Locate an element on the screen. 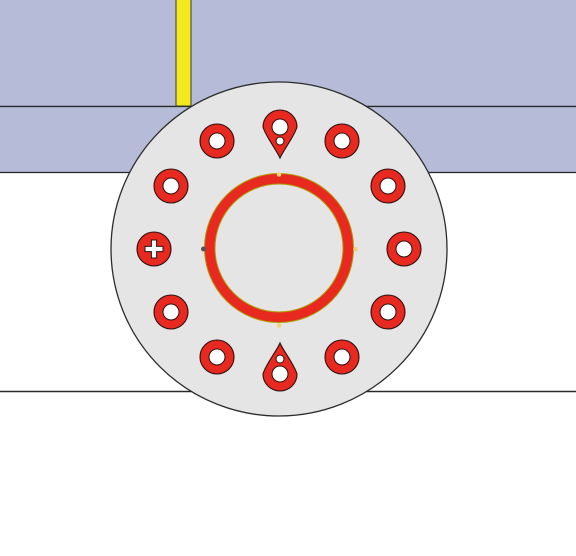 Image resolution: width=576 pixels, height=556 pixels. cross-bolt-hole is located at coordinates (154, 249).